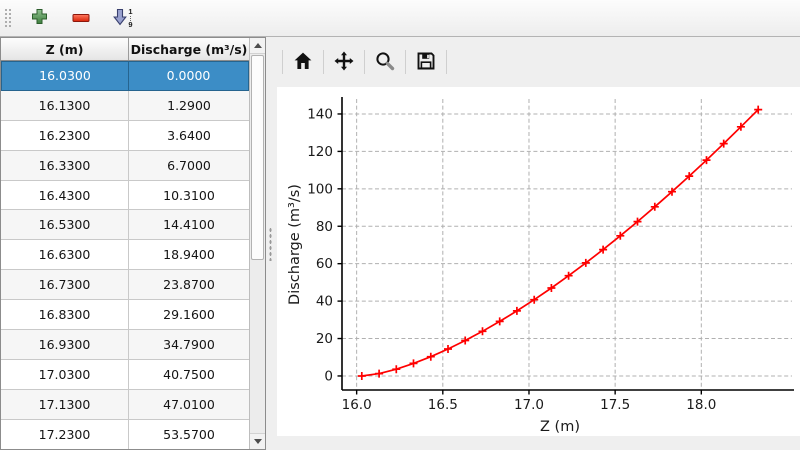 This screenshot has height=450, width=800. I want to click on scrollbar-track, so click(257, 243).